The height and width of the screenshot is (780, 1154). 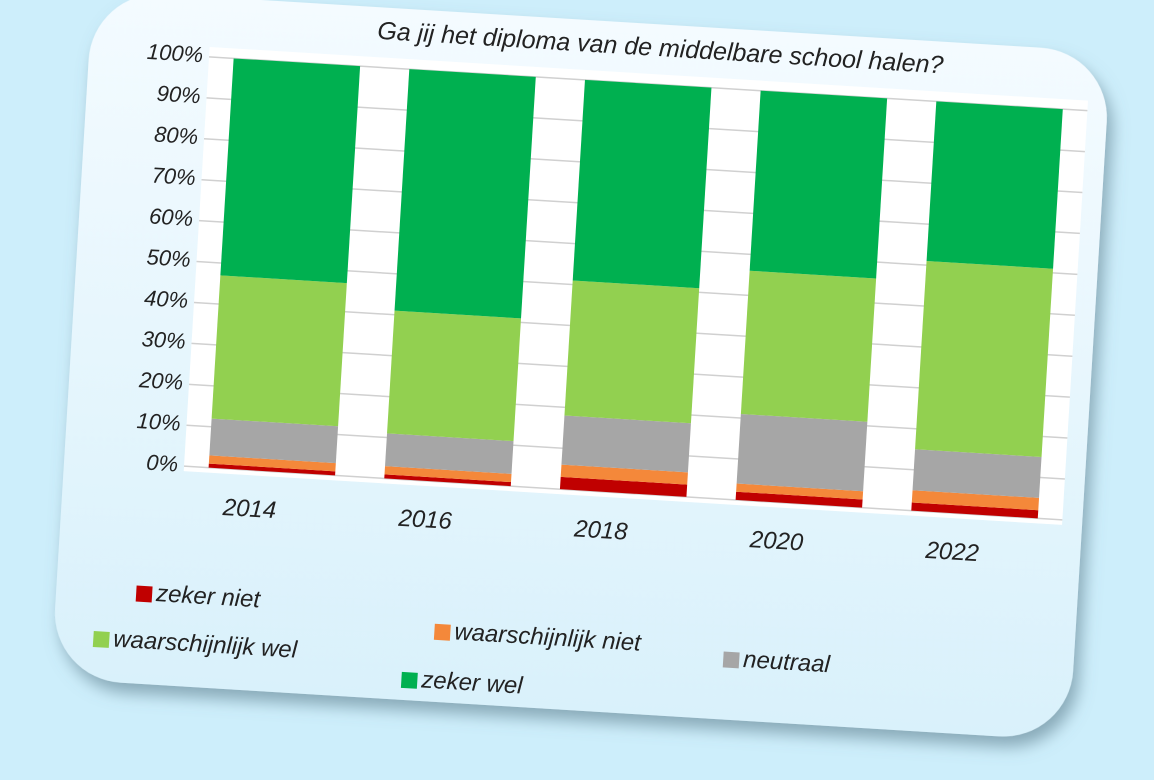 What do you see at coordinates (425, 520) in the screenshot?
I see `x-tick-label: 2016` at bounding box center [425, 520].